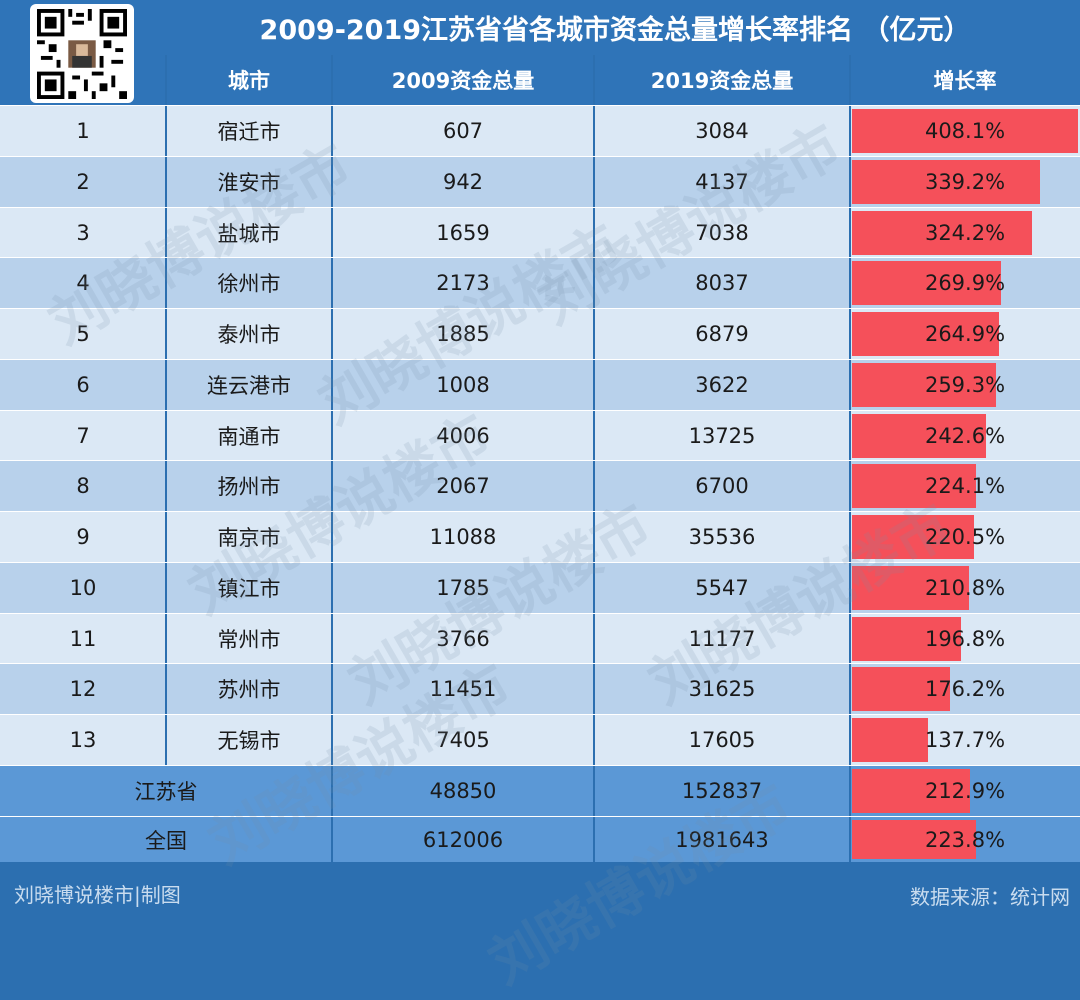 This screenshot has height=1000, width=1080. I want to click on rank-cell: 6, so click(83, 385).